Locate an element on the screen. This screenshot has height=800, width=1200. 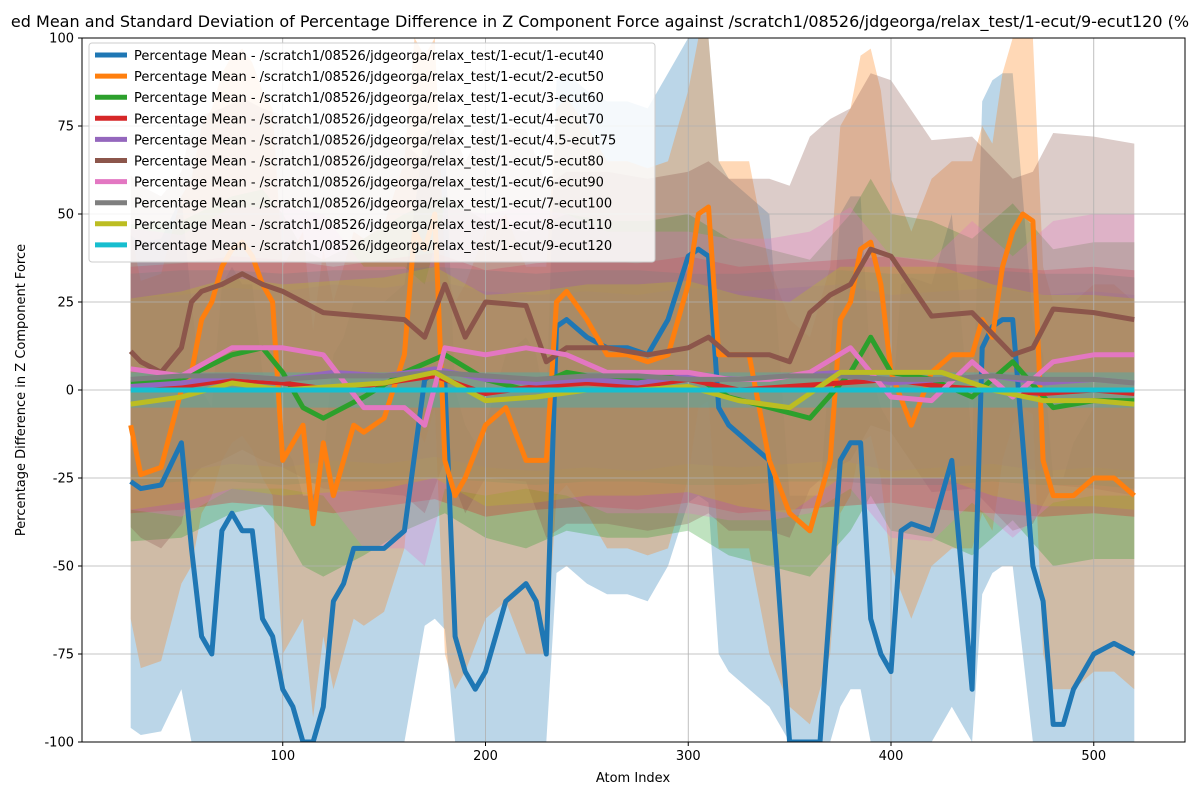
y-tick-label: 100 is located at coordinates (61, 39).